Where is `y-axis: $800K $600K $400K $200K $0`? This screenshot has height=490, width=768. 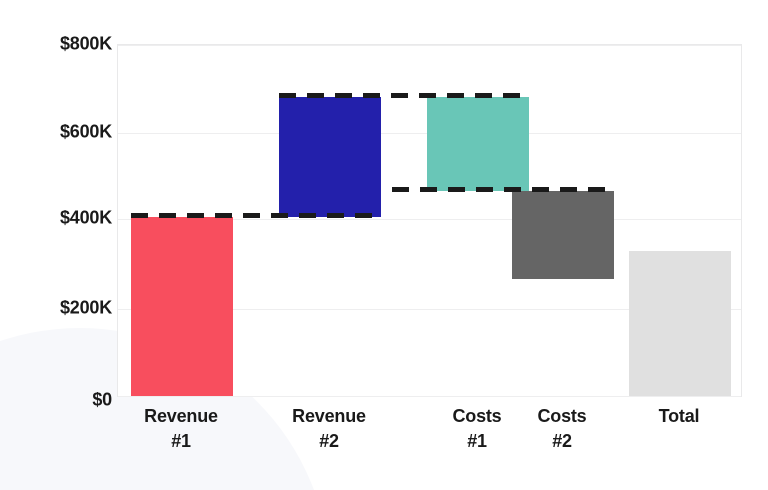 y-axis: $800K $600K $400K $200K $0 is located at coordinates (56, 245).